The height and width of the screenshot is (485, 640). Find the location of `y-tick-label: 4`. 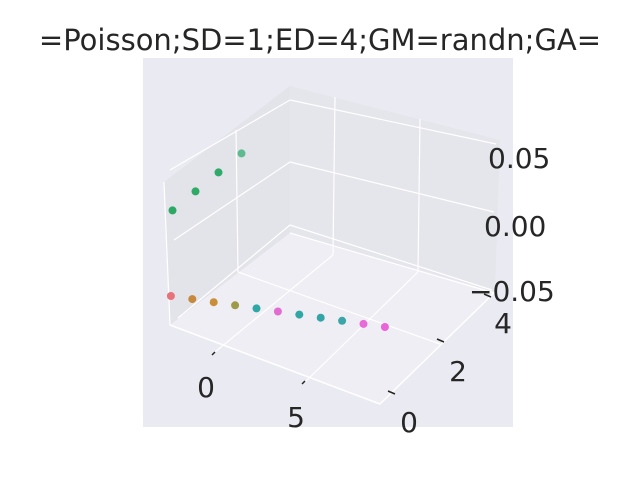

y-tick-label: 4 is located at coordinates (503, 323).